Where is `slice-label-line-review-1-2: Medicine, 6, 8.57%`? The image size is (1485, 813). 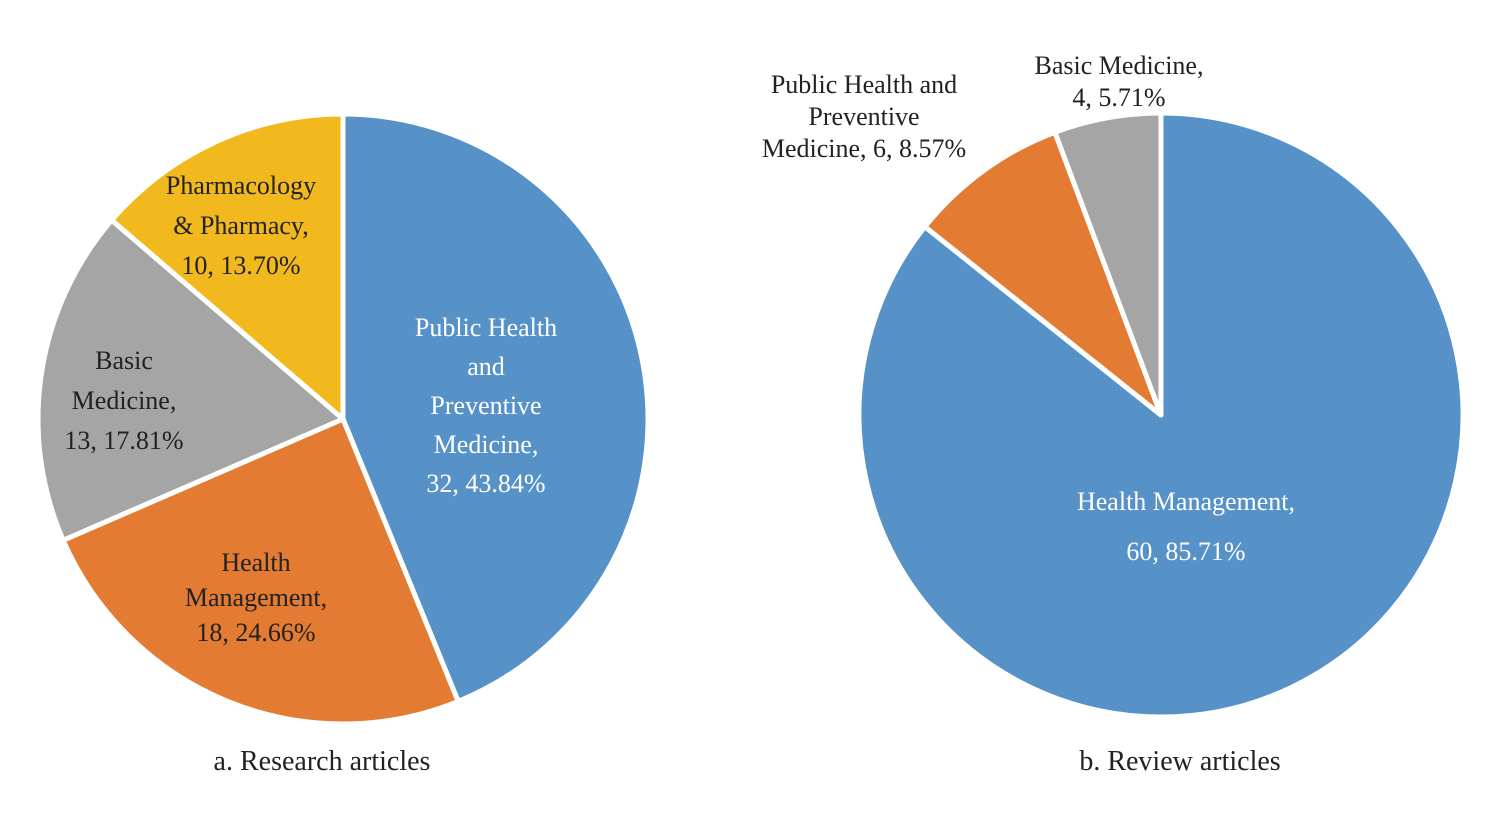 slice-label-line-review-1-2: Medicine, 6, 8.57% is located at coordinates (864, 148).